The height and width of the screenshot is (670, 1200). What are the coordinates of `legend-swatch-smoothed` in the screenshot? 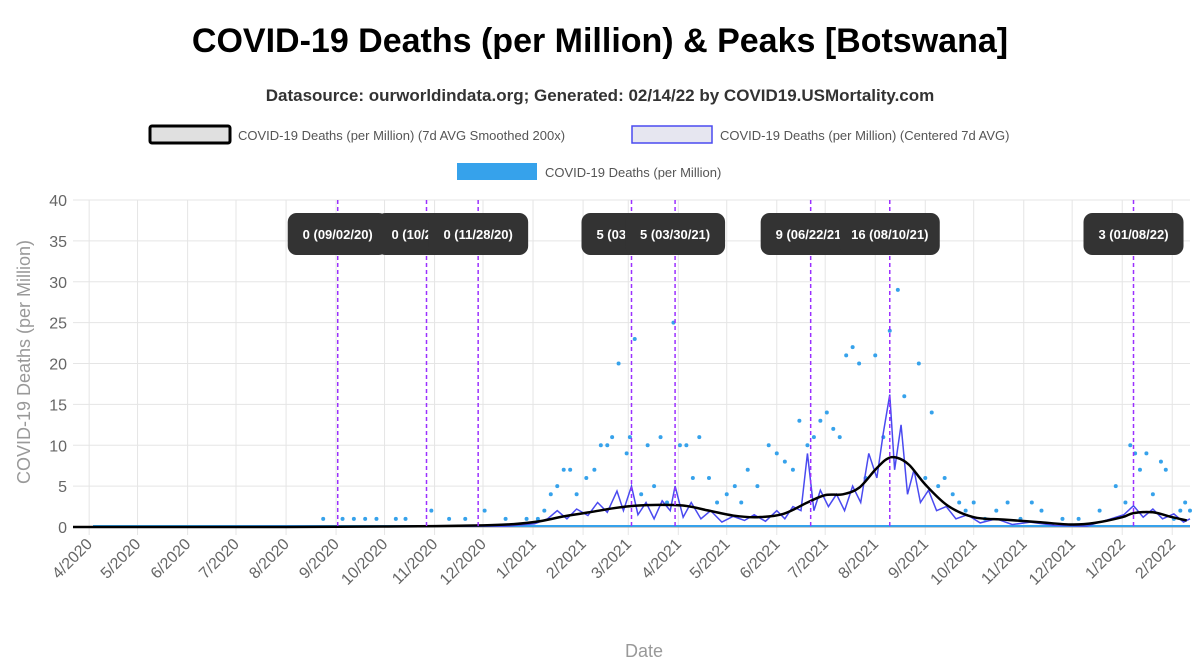 It's located at (190, 134).